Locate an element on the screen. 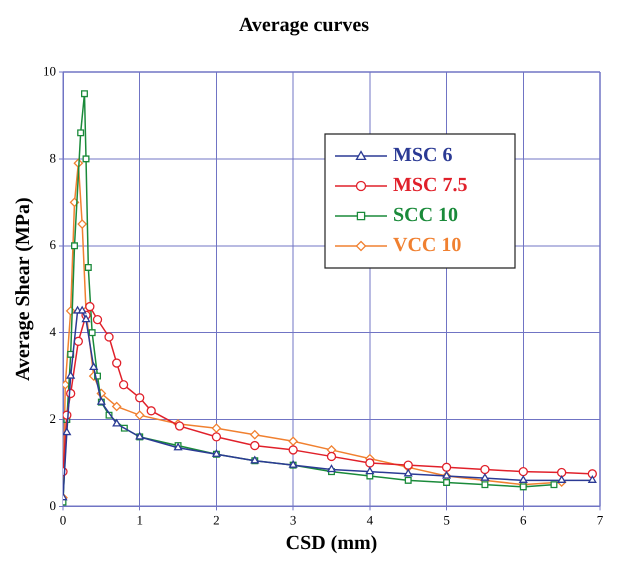 This screenshot has height=564, width=618. legend-label: MSC 7.5 is located at coordinates (430, 185).